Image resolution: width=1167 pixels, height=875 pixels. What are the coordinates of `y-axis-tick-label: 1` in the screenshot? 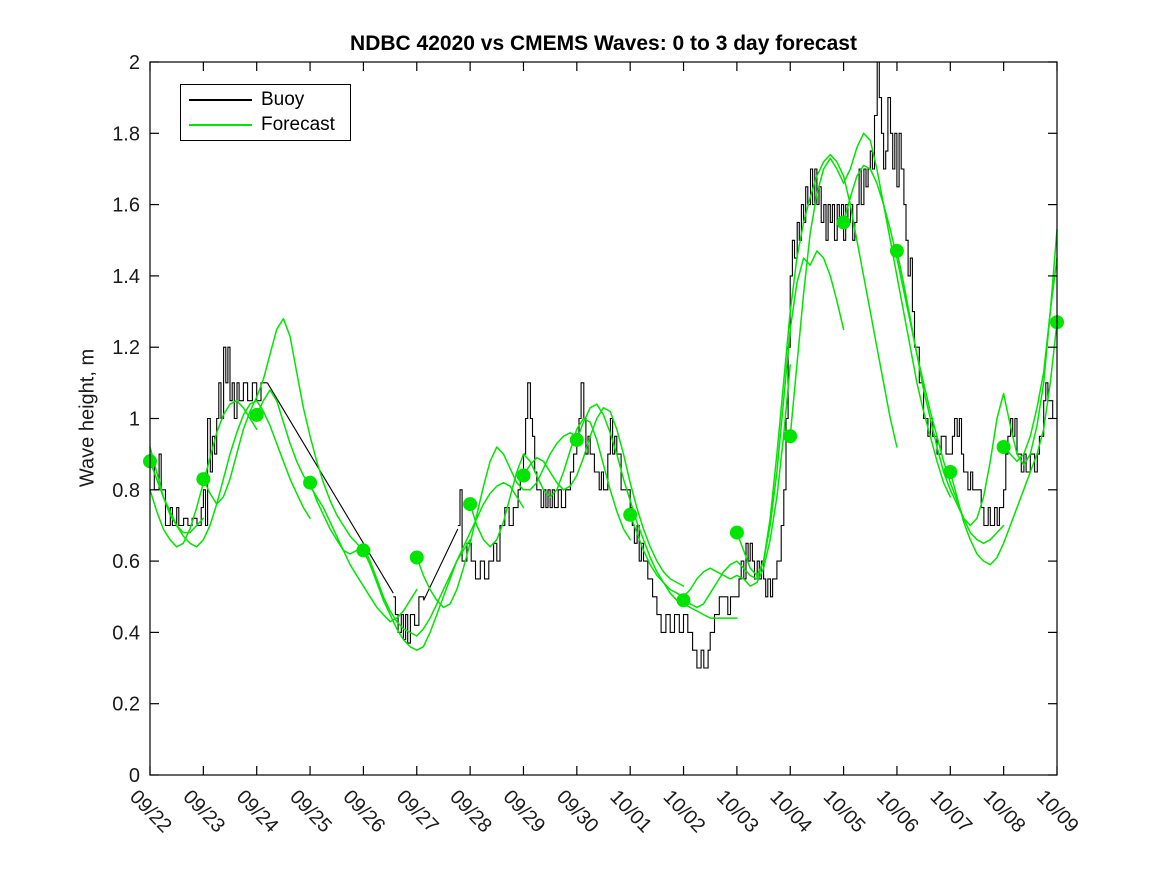 It's located at (134, 420).